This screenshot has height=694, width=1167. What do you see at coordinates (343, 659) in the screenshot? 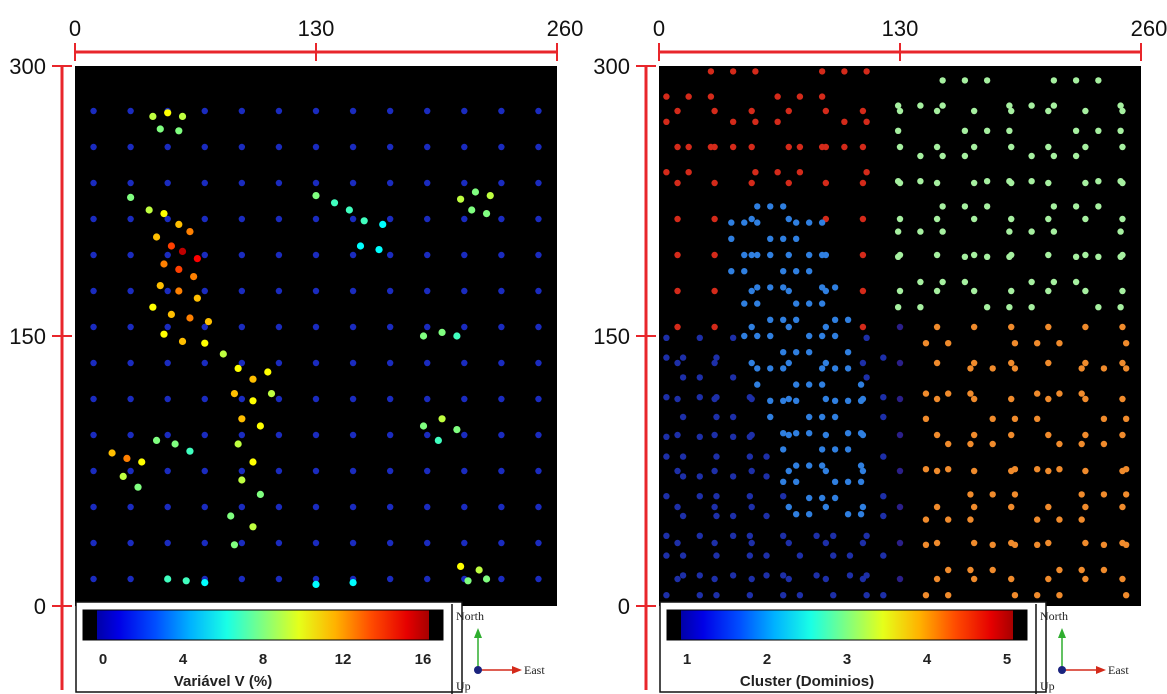
I see `colorbar-tick-label: 12` at bounding box center [343, 659].